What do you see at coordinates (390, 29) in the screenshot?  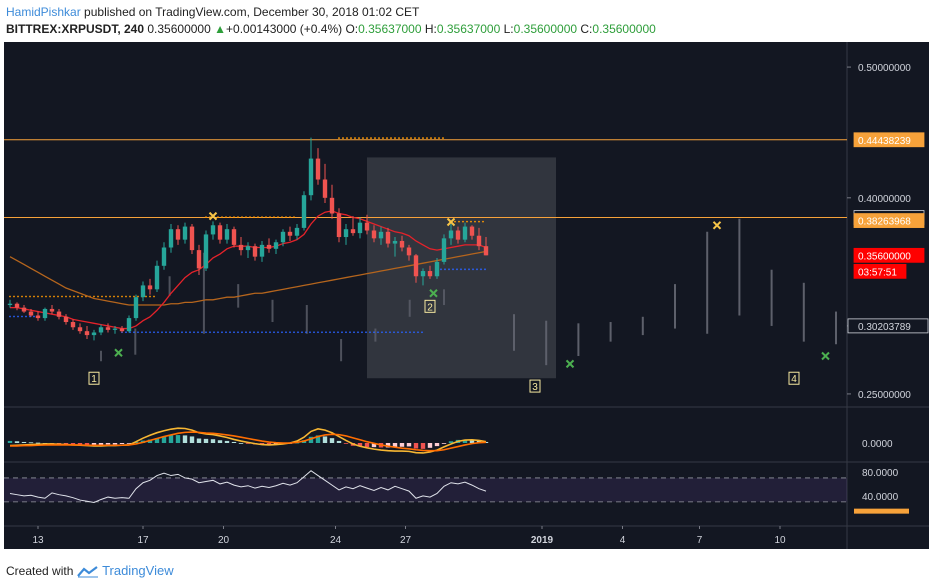 I see `open-value: 0.35637000` at bounding box center [390, 29].